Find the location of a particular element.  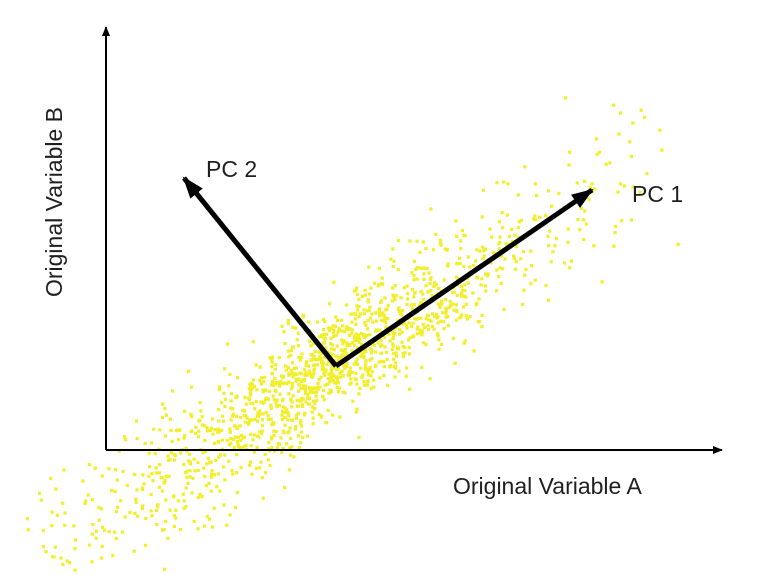

x-axis-label: Original Variable A is located at coordinates (547, 486).